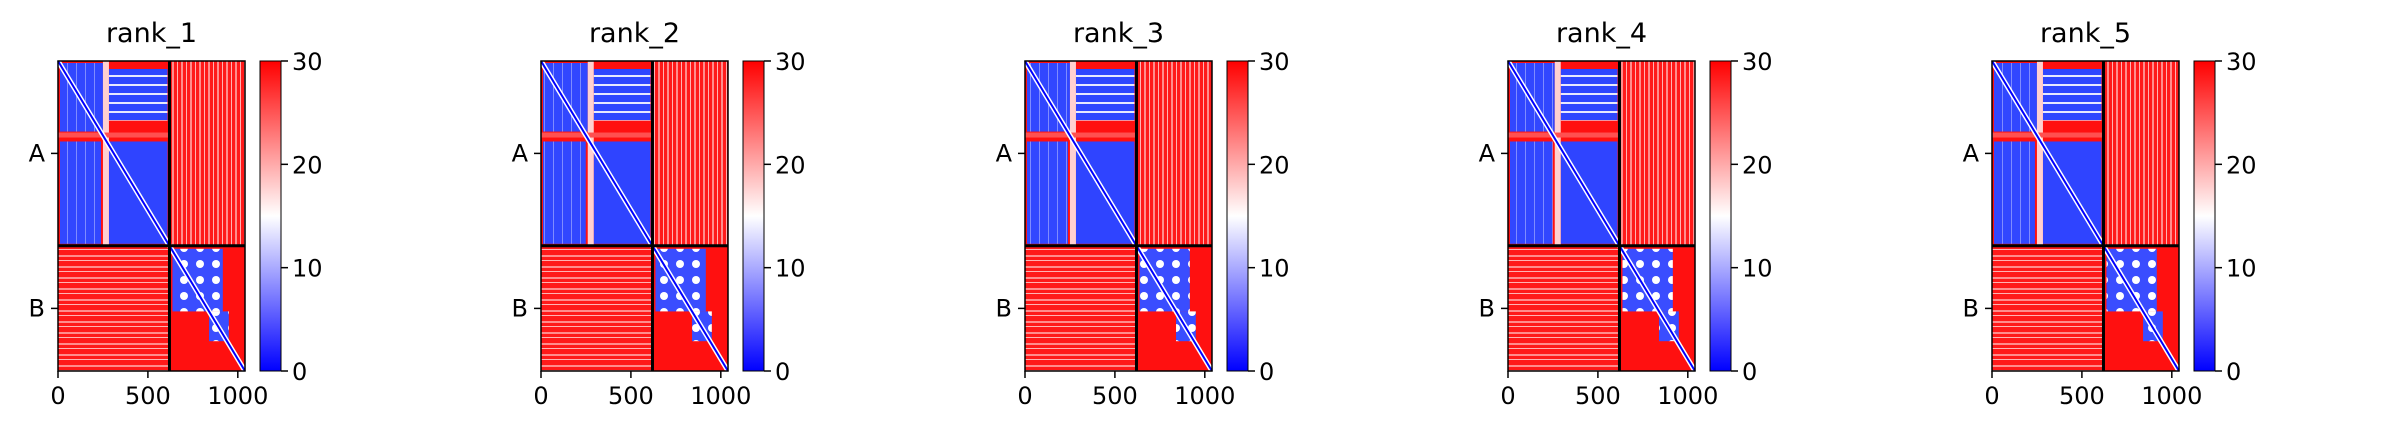  I want to click on heatmap-panel-5: rank_5 0 500 1000 A B 0 10 20 30, so click(2110, 214).